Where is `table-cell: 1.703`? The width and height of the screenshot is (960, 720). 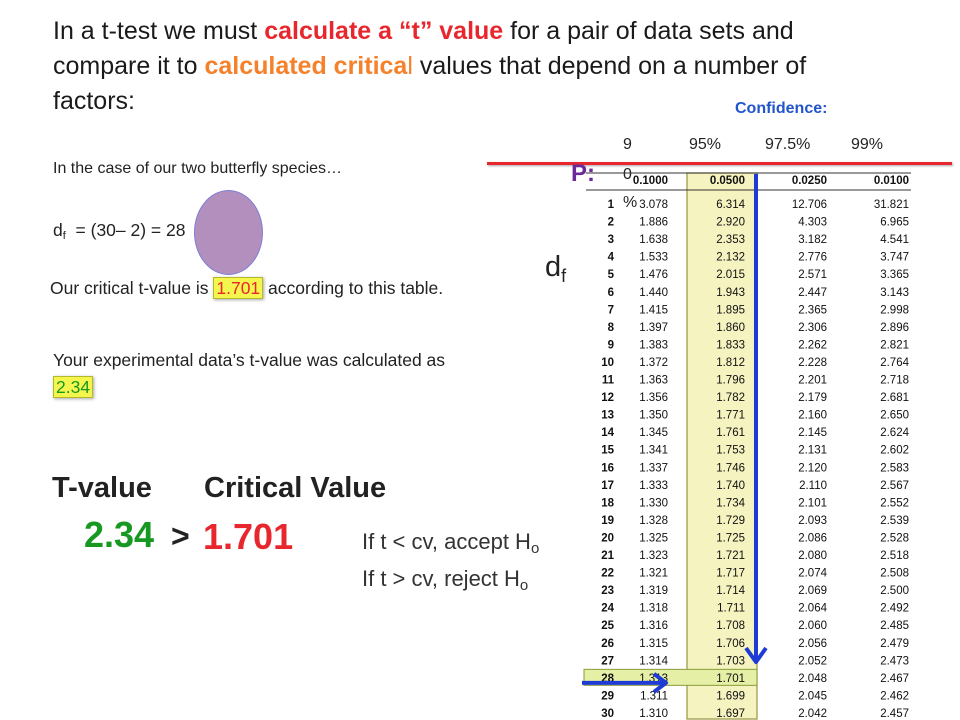
table-cell: 1.703 is located at coordinates (730, 661).